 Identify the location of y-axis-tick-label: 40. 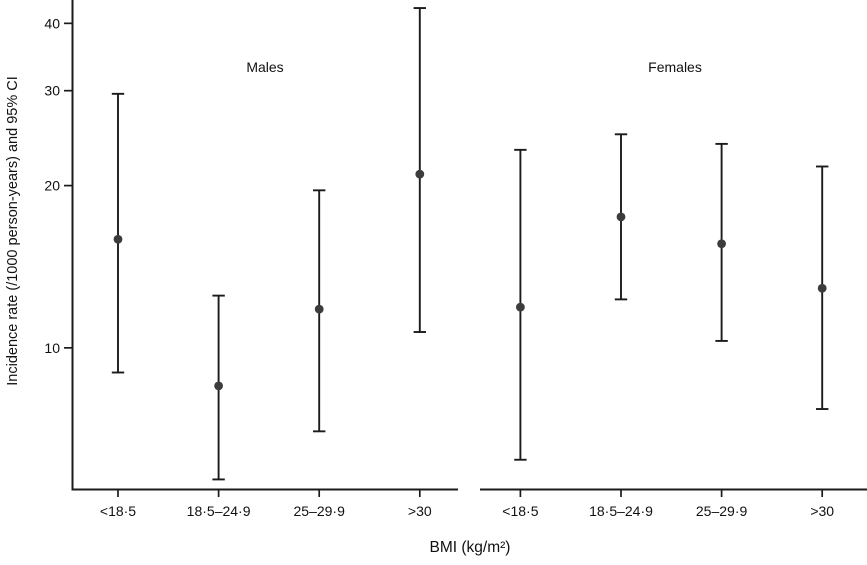
(52, 23).